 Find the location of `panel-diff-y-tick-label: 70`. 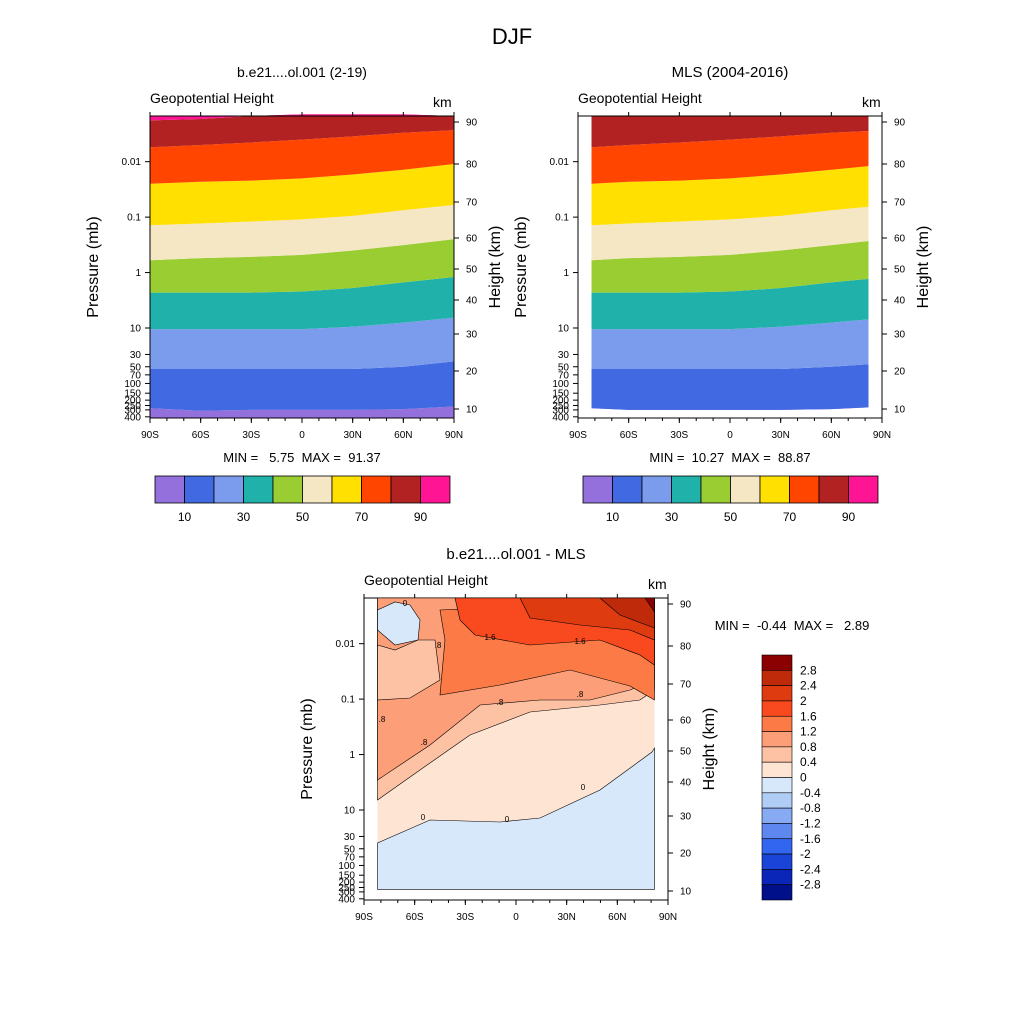

panel-diff-y-tick-label: 70 is located at coordinates (350, 857).